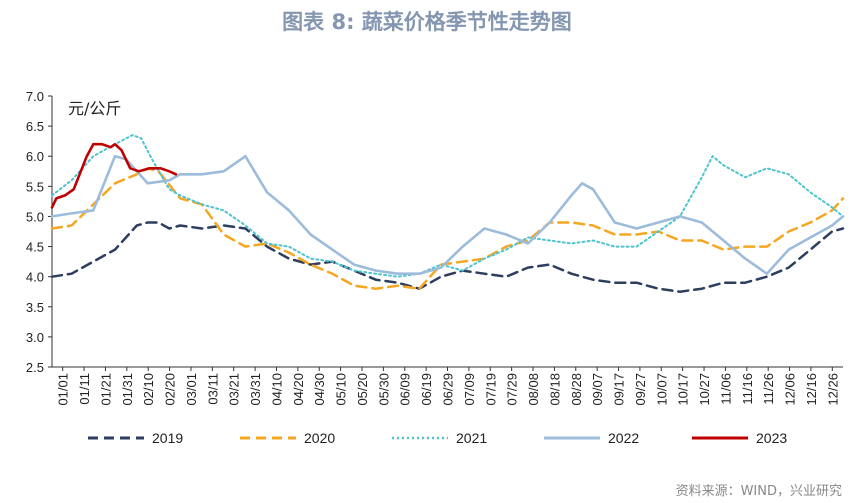 This screenshot has height=503, width=854. What do you see at coordinates (405, 389) in the screenshot?
I see `x-tick-label: 06/09` at bounding box center [405, 389].